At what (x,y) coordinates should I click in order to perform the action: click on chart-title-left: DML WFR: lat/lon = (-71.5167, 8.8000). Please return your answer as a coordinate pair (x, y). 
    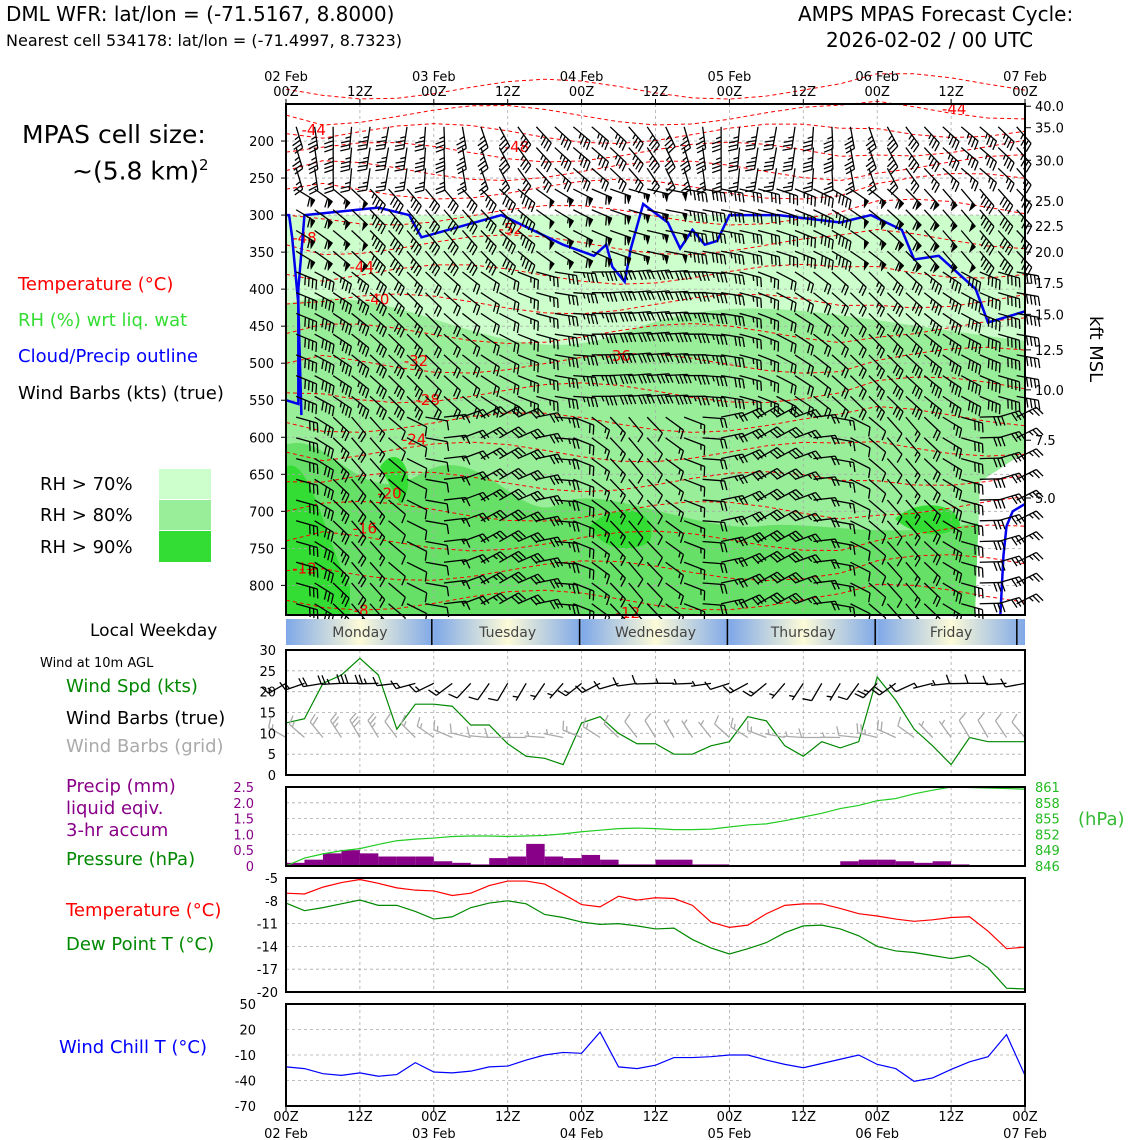
    Looking at the image, I should click on (200, 14).